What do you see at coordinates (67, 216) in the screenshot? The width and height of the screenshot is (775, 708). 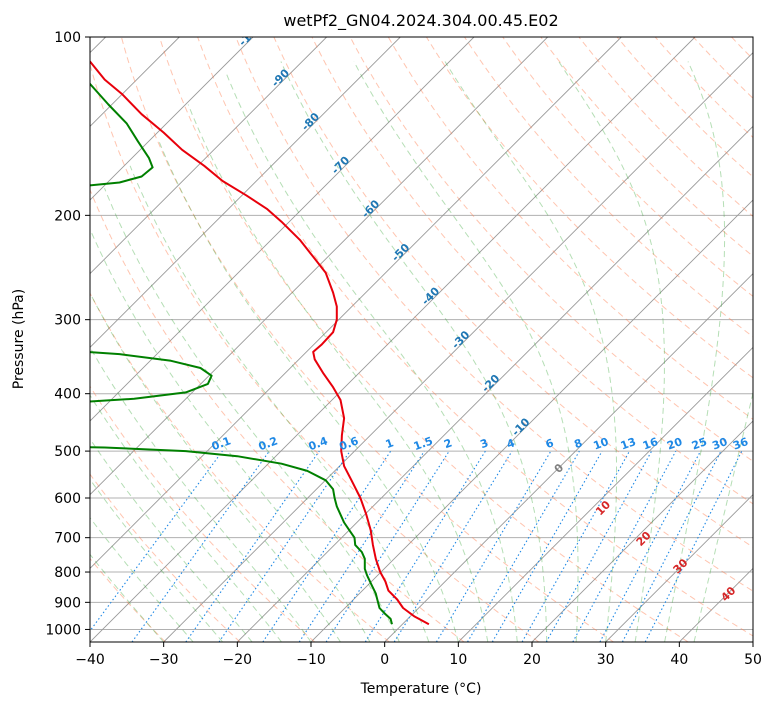 I see `y-tick-label: 200` at bounding box center [67, 216].